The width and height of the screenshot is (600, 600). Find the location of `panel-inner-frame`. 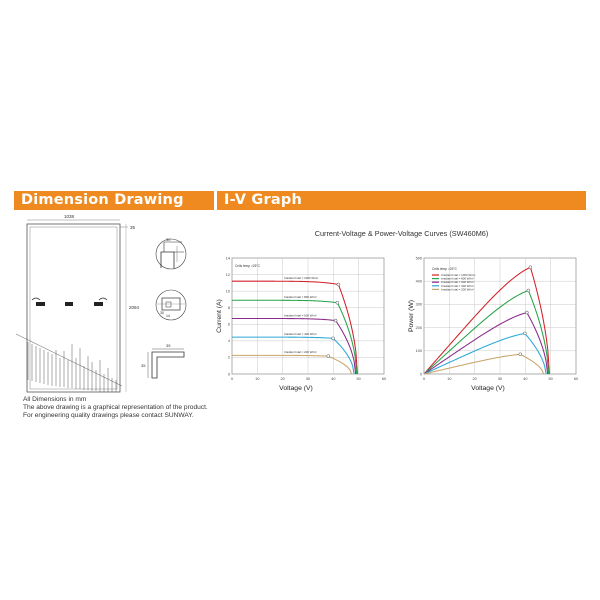

panel-inner-frame is located at coordinates (73, 308).